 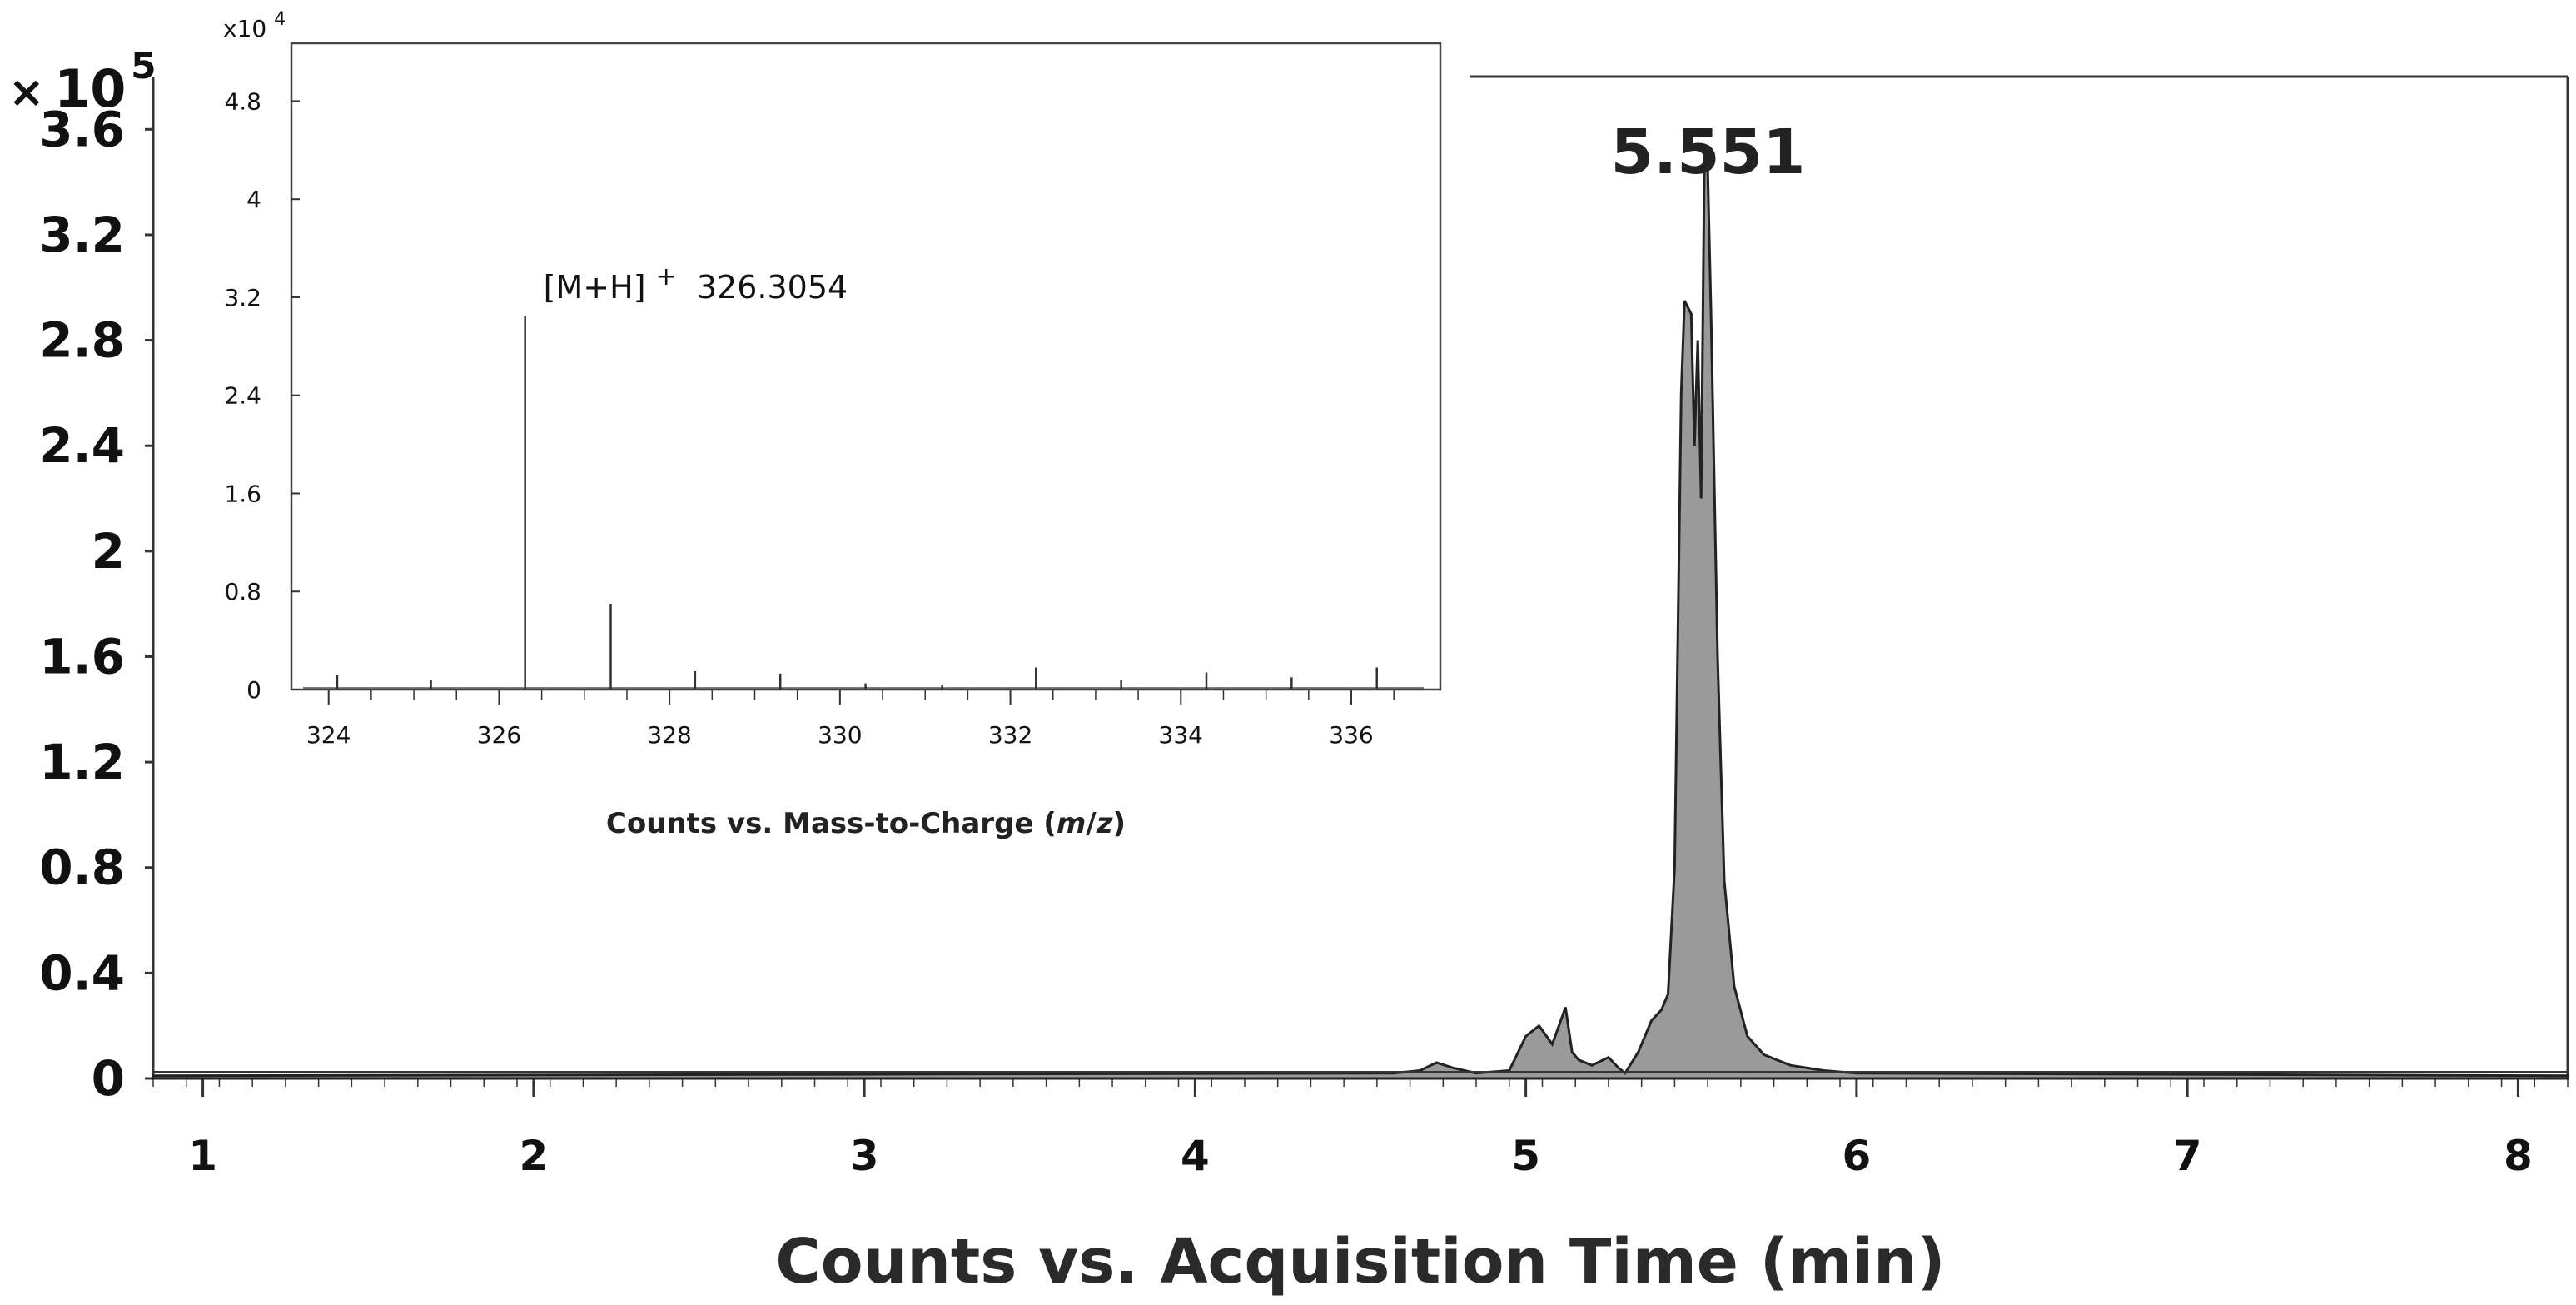 What do you see at coordinates (863, 503) in the screenshot?
I see `inset-peaks` at bounding box center [863, 503].